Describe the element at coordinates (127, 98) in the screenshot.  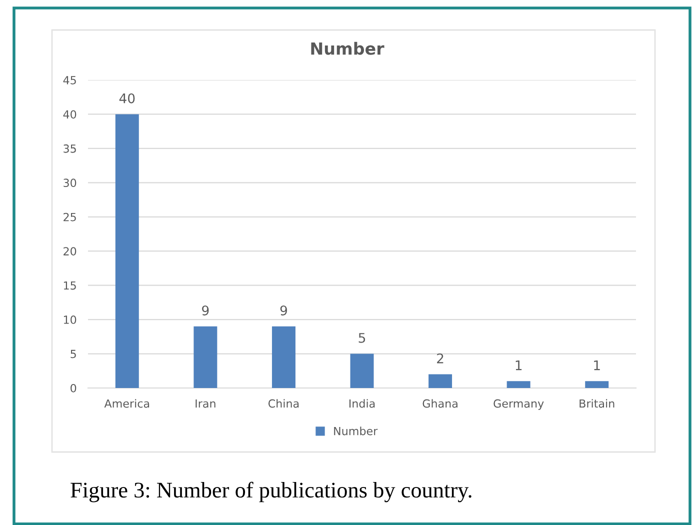
I see `data-label: 40` at that location.